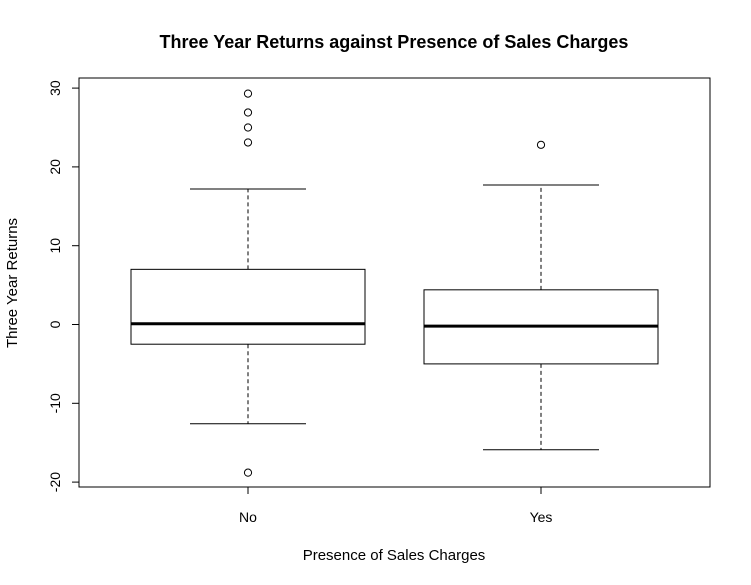 Image resolution: width=751 pixels, height=585 pixels. What do you see at coordinates (55, 246) in the screenshot?
I see `y-tick-label: 10` at bounding box center [55, 246].